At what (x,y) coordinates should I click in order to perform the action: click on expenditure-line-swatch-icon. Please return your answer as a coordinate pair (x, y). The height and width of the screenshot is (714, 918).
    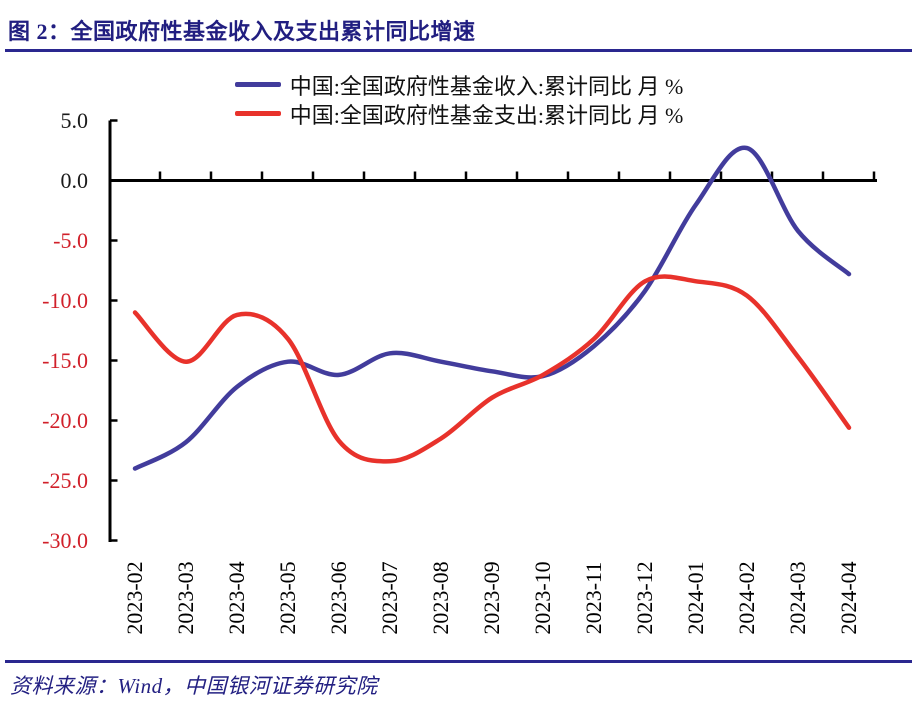
    Looking at the image, I should click on (257, 113).